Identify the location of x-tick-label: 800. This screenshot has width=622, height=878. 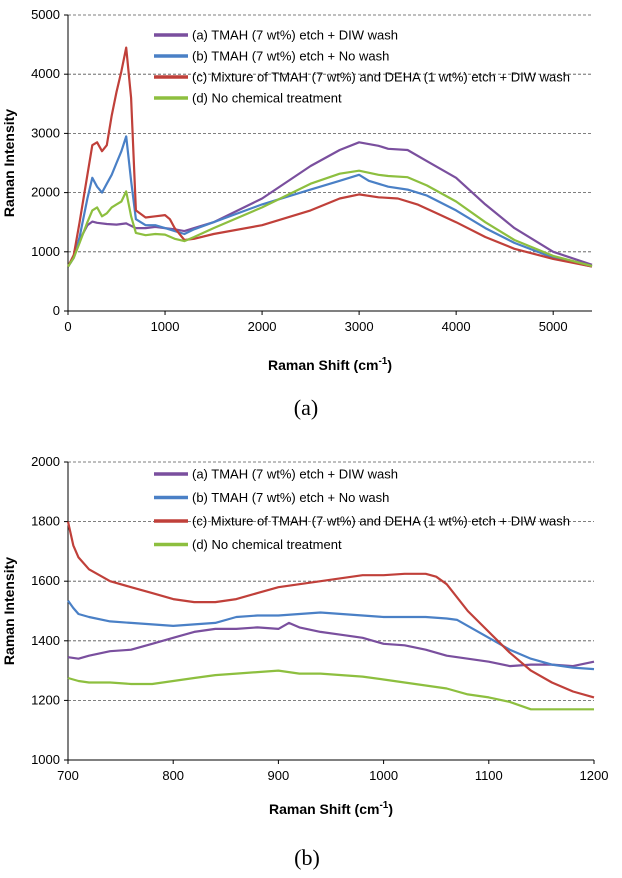
(173, 775).